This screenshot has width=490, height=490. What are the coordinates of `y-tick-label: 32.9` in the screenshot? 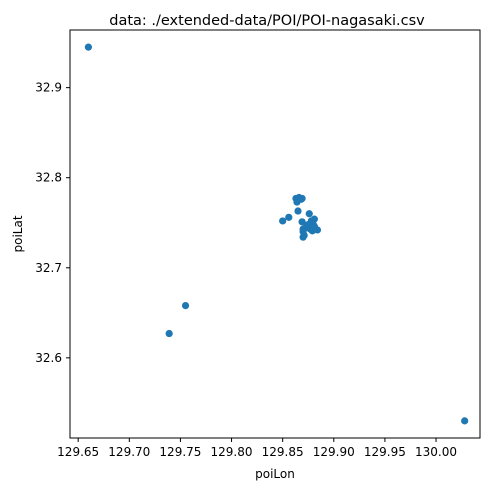 It's located at (48, 88).